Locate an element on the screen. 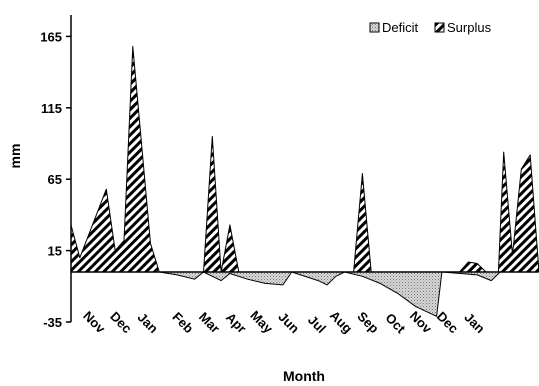 This screenshot has height=386, width=539. x-tick-label: Jul is located at coordinates (317, 324).